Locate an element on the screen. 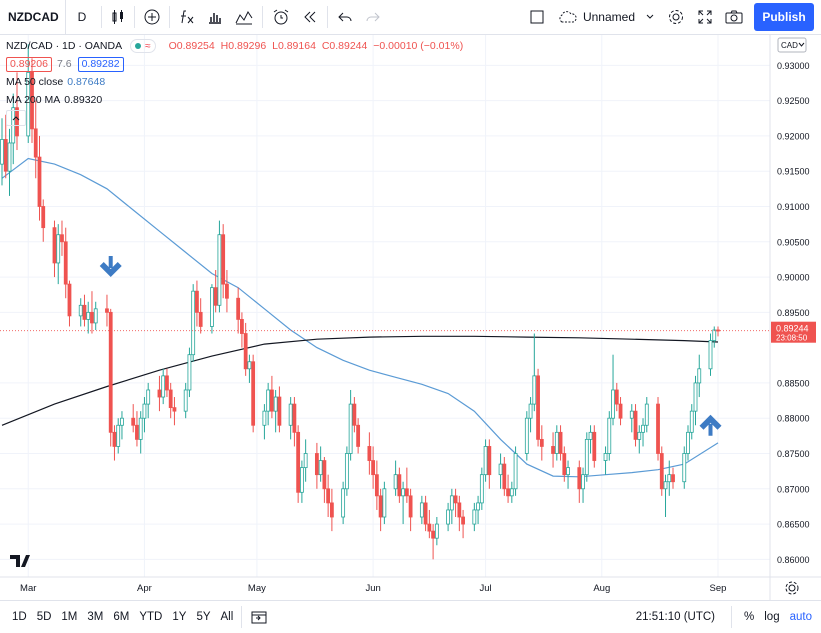 This screenshot has height=633, width=821. ma50-label: MA 50 close is located at coordinates (35, 82).